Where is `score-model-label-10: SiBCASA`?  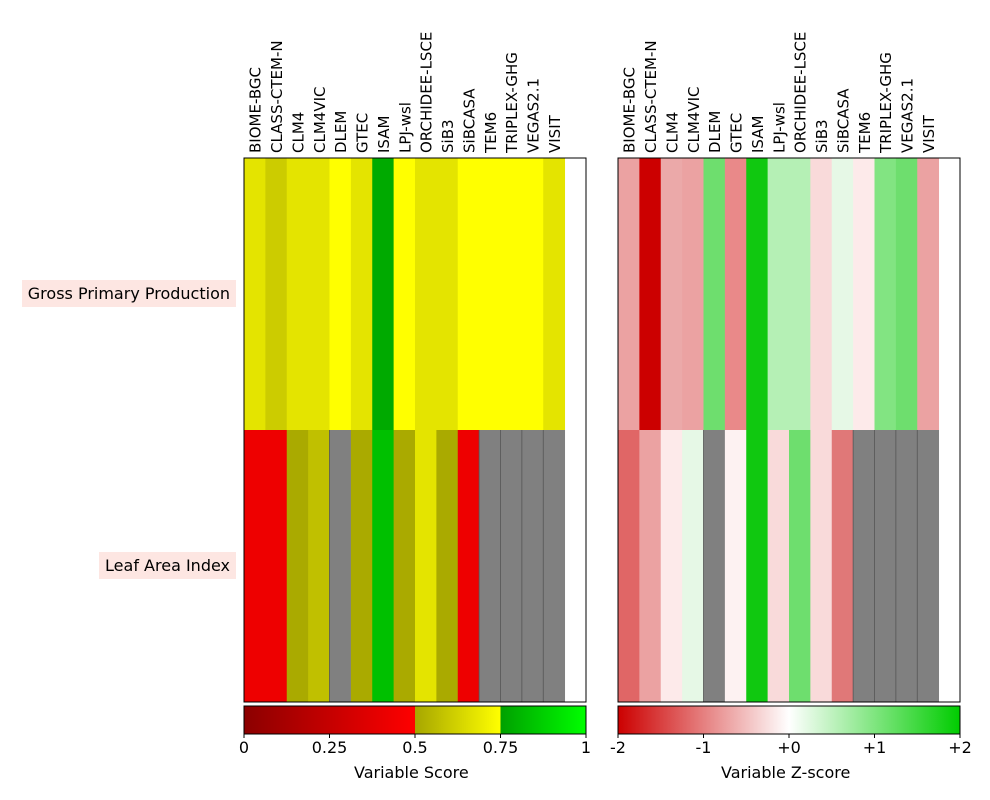
score-model-label-10: SiBCASA is located at coordinates (469, 120).